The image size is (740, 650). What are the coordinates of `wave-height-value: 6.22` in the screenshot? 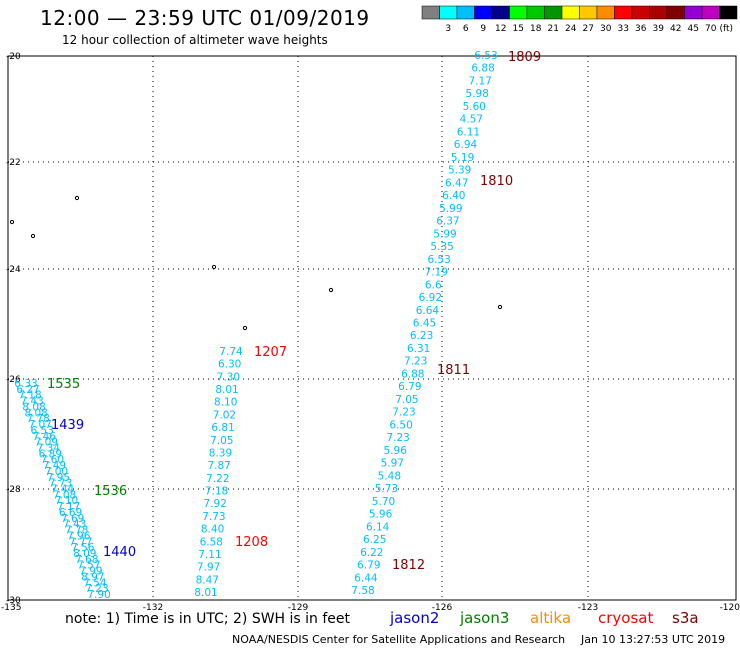 It's located at (371, 553).